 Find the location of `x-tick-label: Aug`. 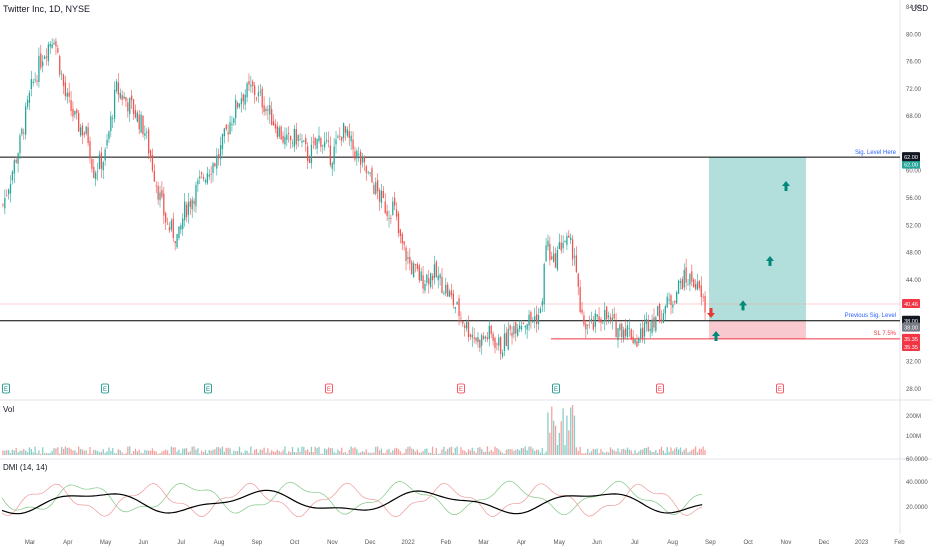

x-tick-label: Aug is located at coordinates (219, 543).